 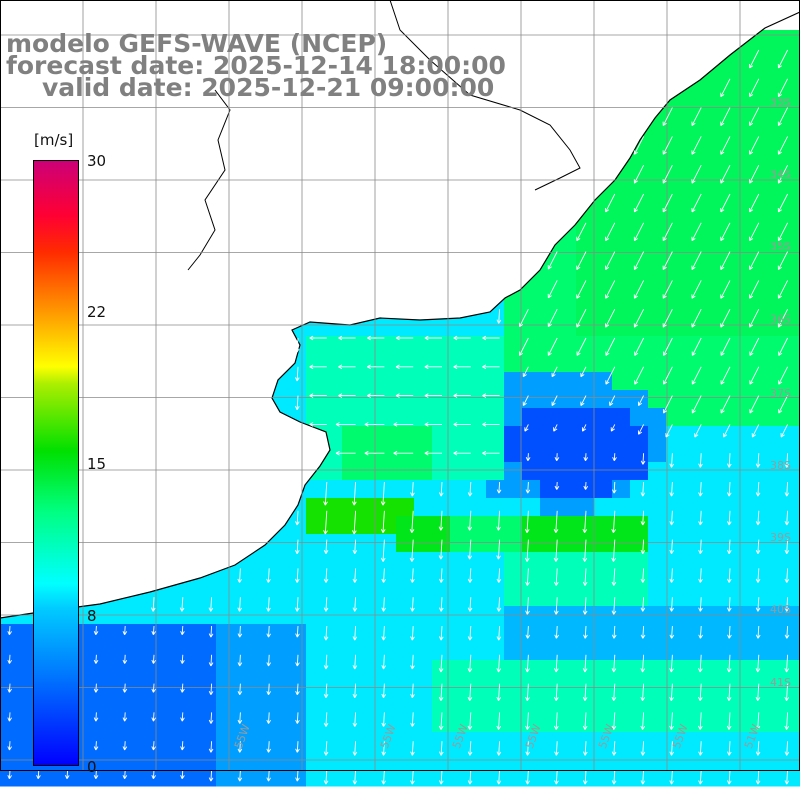 I want to click on colorbar-unit: [m/s], so click(x=54, y=140).